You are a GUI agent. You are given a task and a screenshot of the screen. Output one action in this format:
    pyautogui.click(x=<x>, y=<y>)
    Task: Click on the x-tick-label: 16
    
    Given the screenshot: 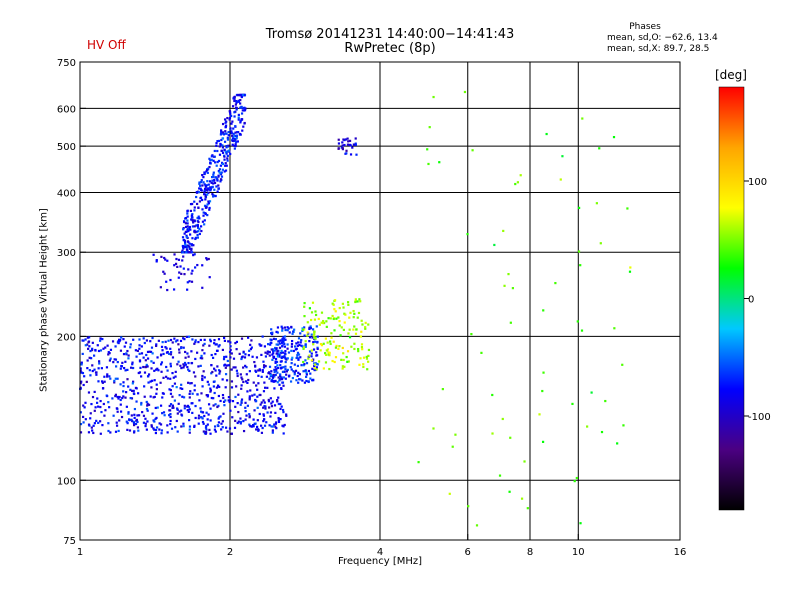 What is the action you would take?
    pyautogui.click(x=680, y=552)
    